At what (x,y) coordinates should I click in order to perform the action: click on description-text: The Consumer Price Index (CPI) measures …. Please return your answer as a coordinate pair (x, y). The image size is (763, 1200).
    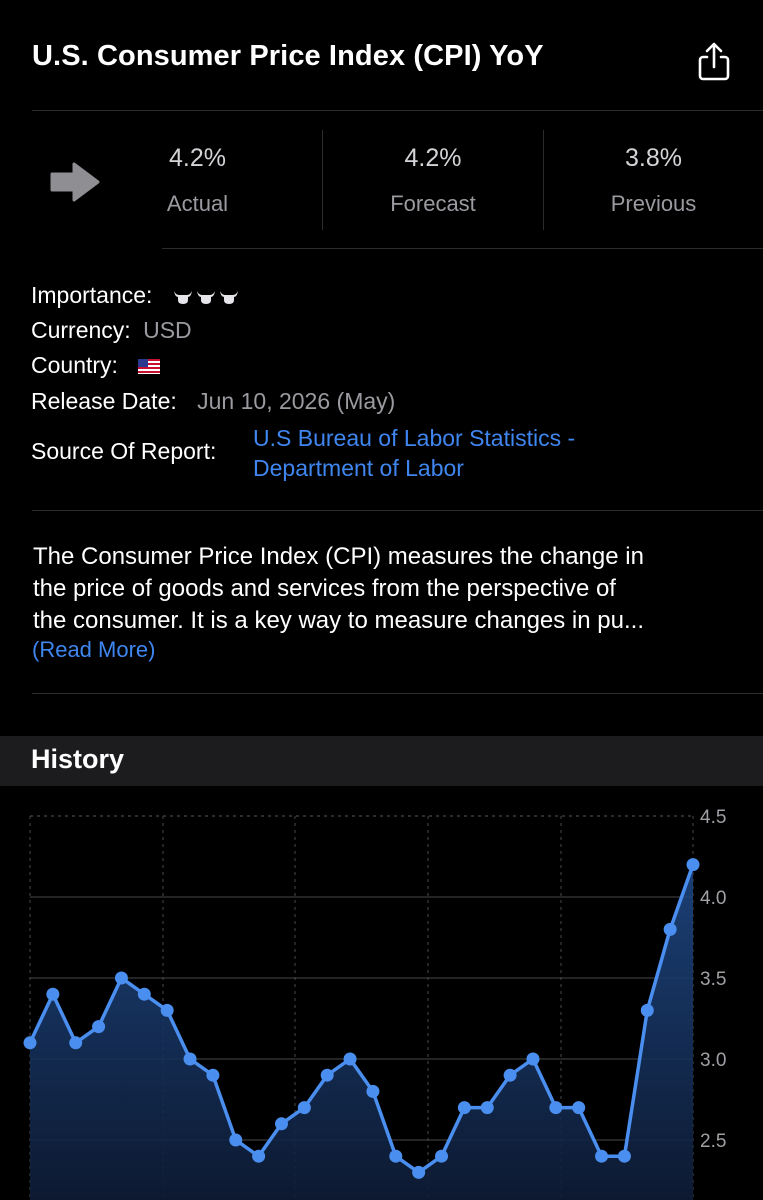
    Looking at the image, I should click on (383, 589).